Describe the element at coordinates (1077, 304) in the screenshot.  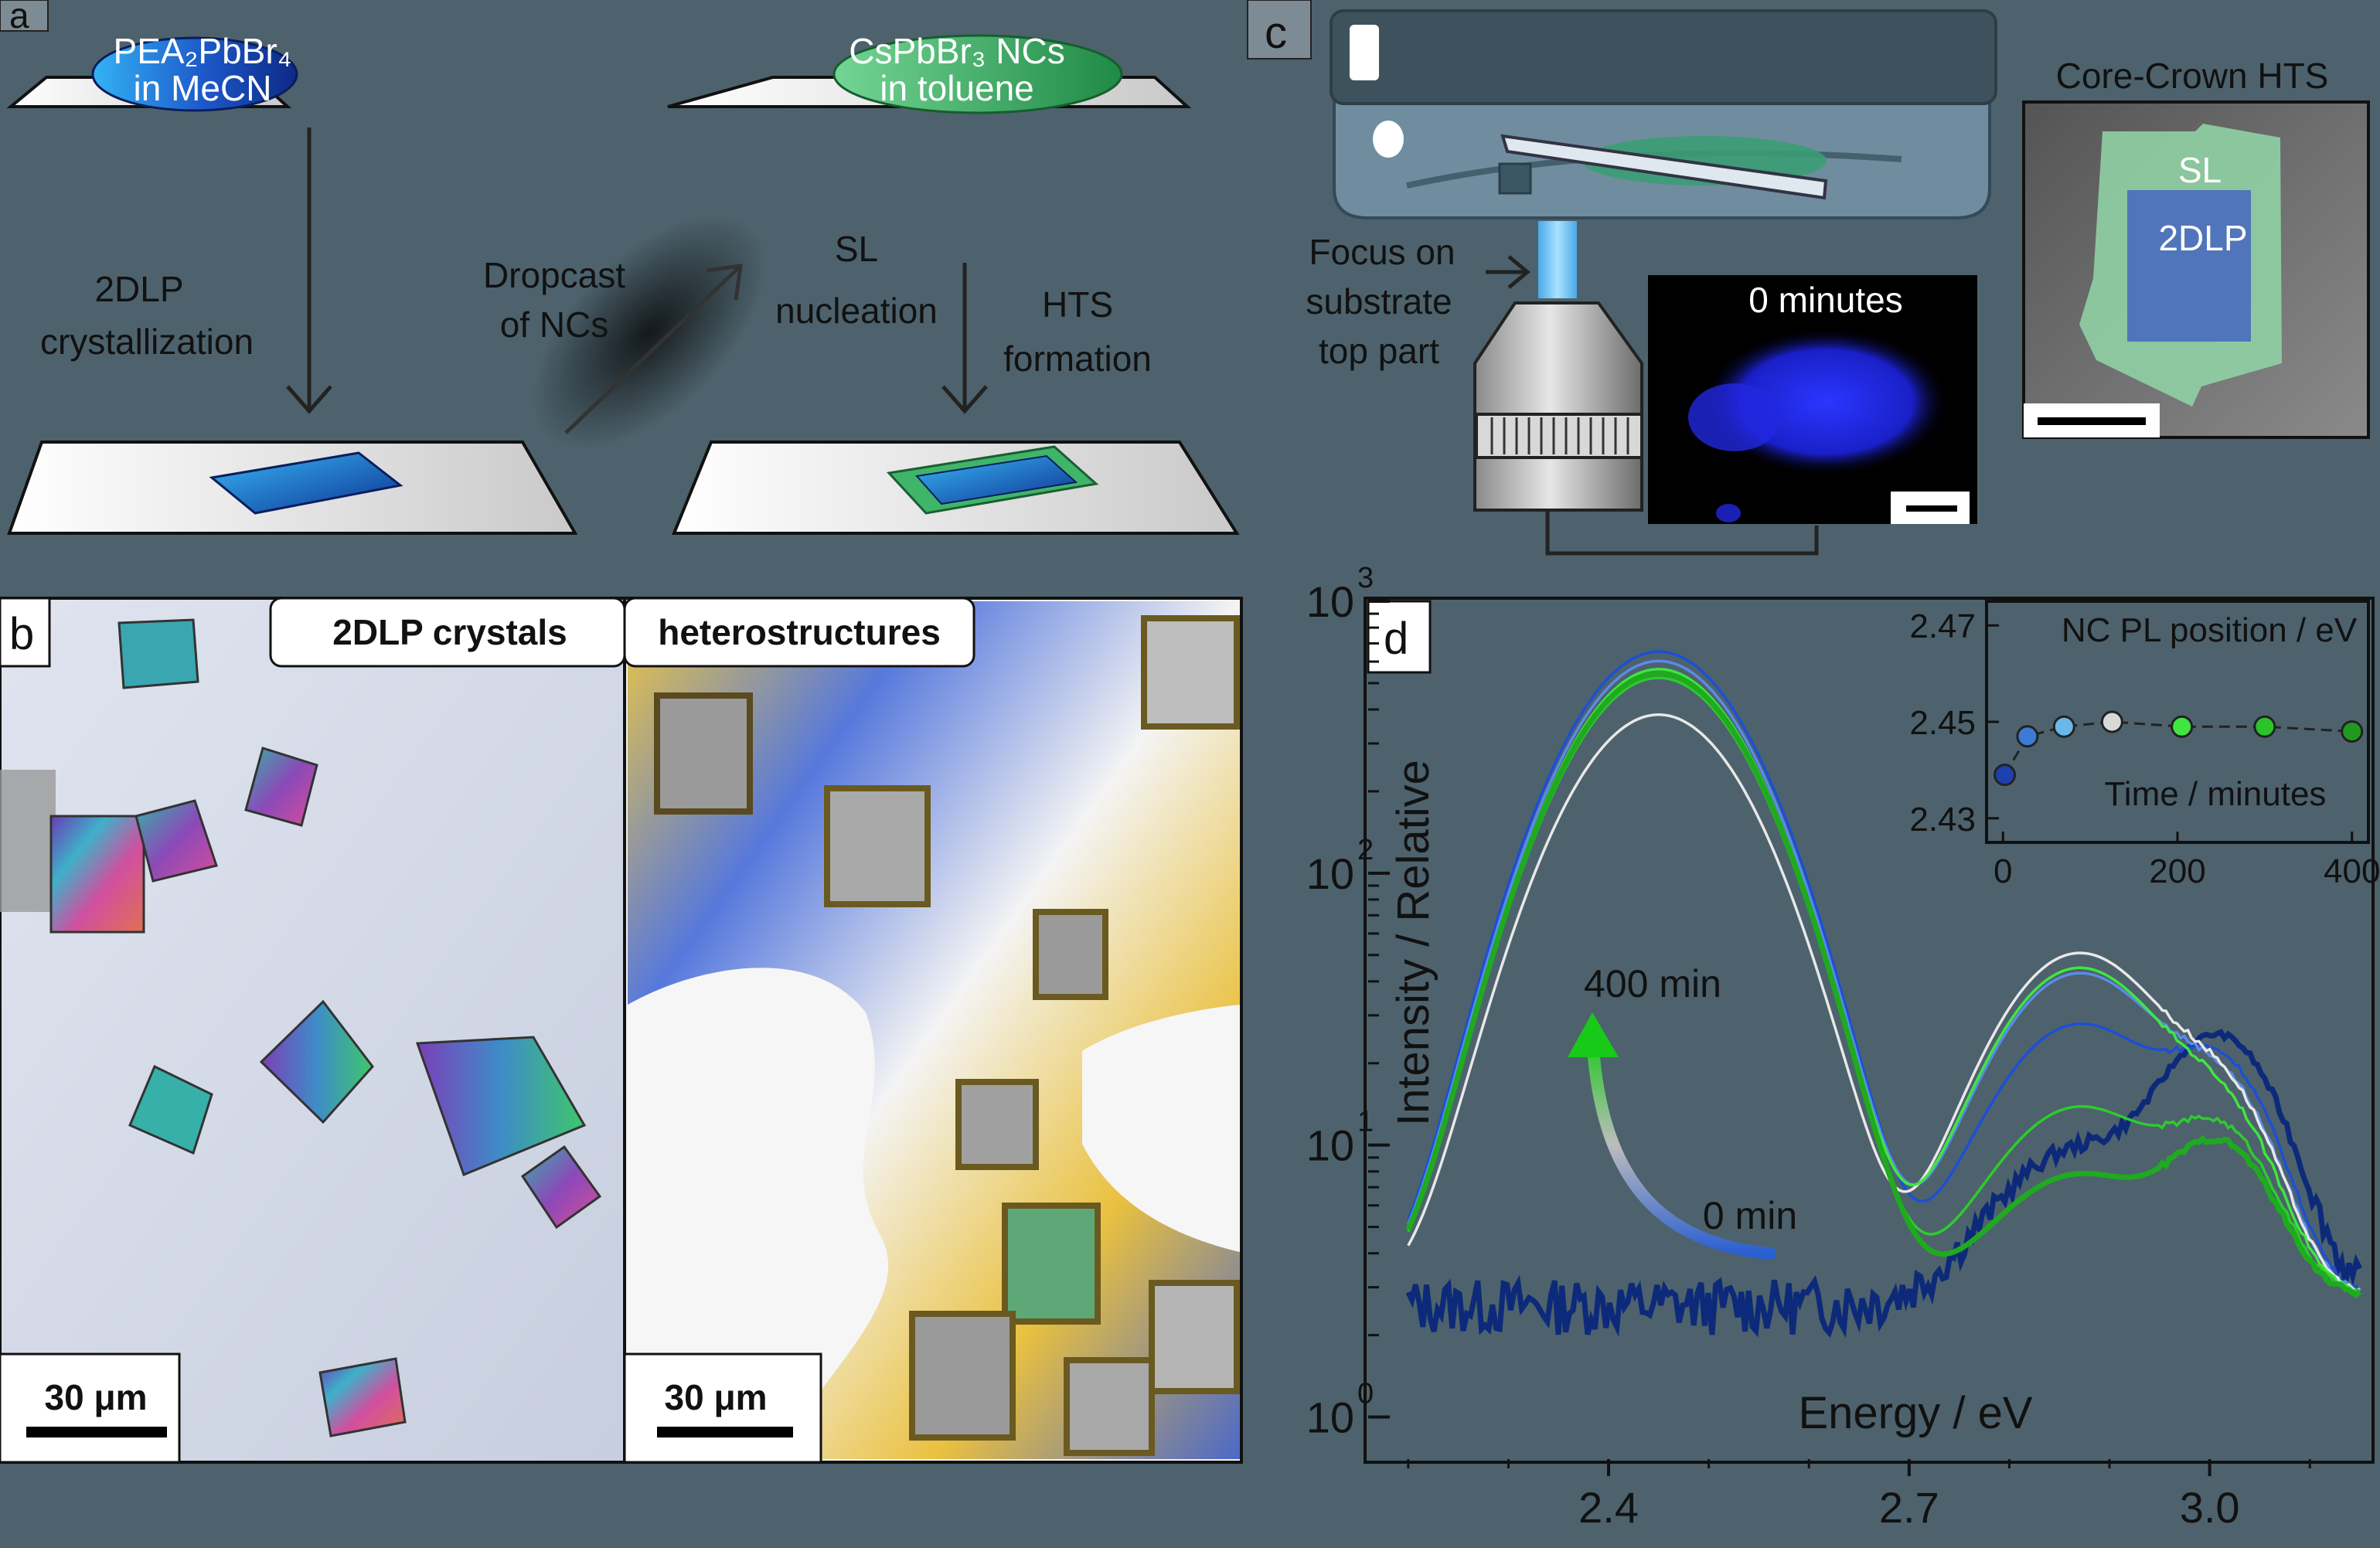
I see `step4-label-1: HTS` at that location.